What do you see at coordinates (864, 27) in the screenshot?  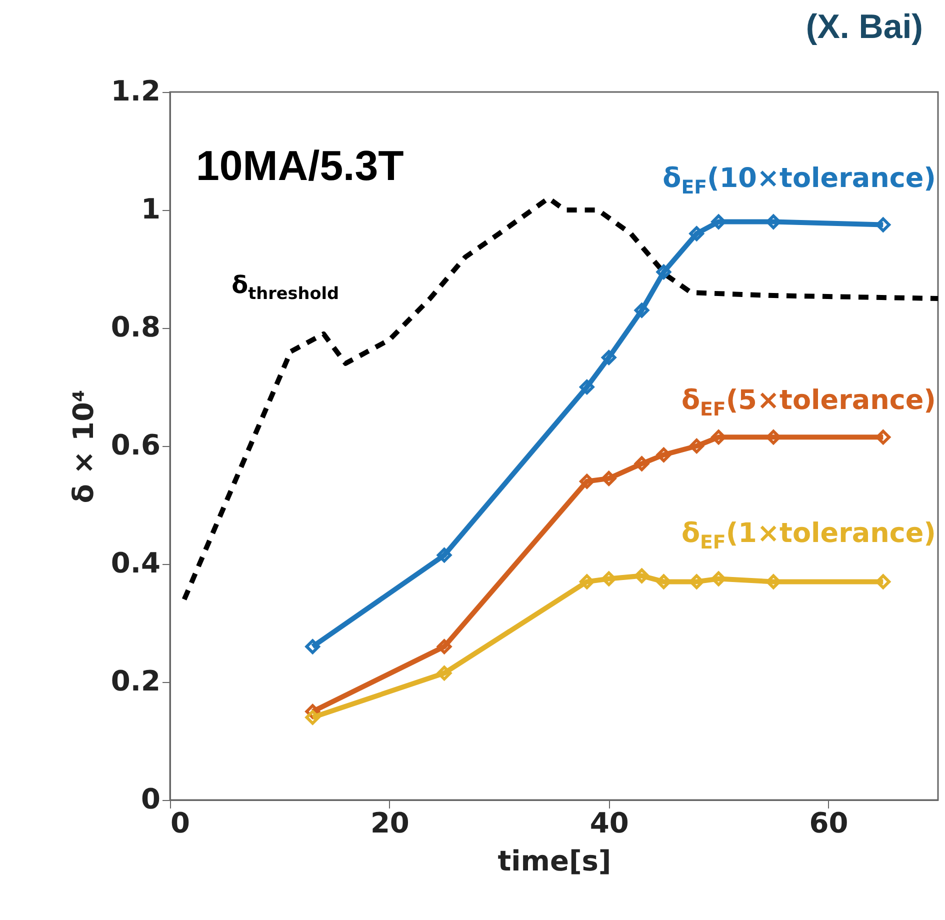 I see `text: (X. Bai)` at bounding box center [864, 27].